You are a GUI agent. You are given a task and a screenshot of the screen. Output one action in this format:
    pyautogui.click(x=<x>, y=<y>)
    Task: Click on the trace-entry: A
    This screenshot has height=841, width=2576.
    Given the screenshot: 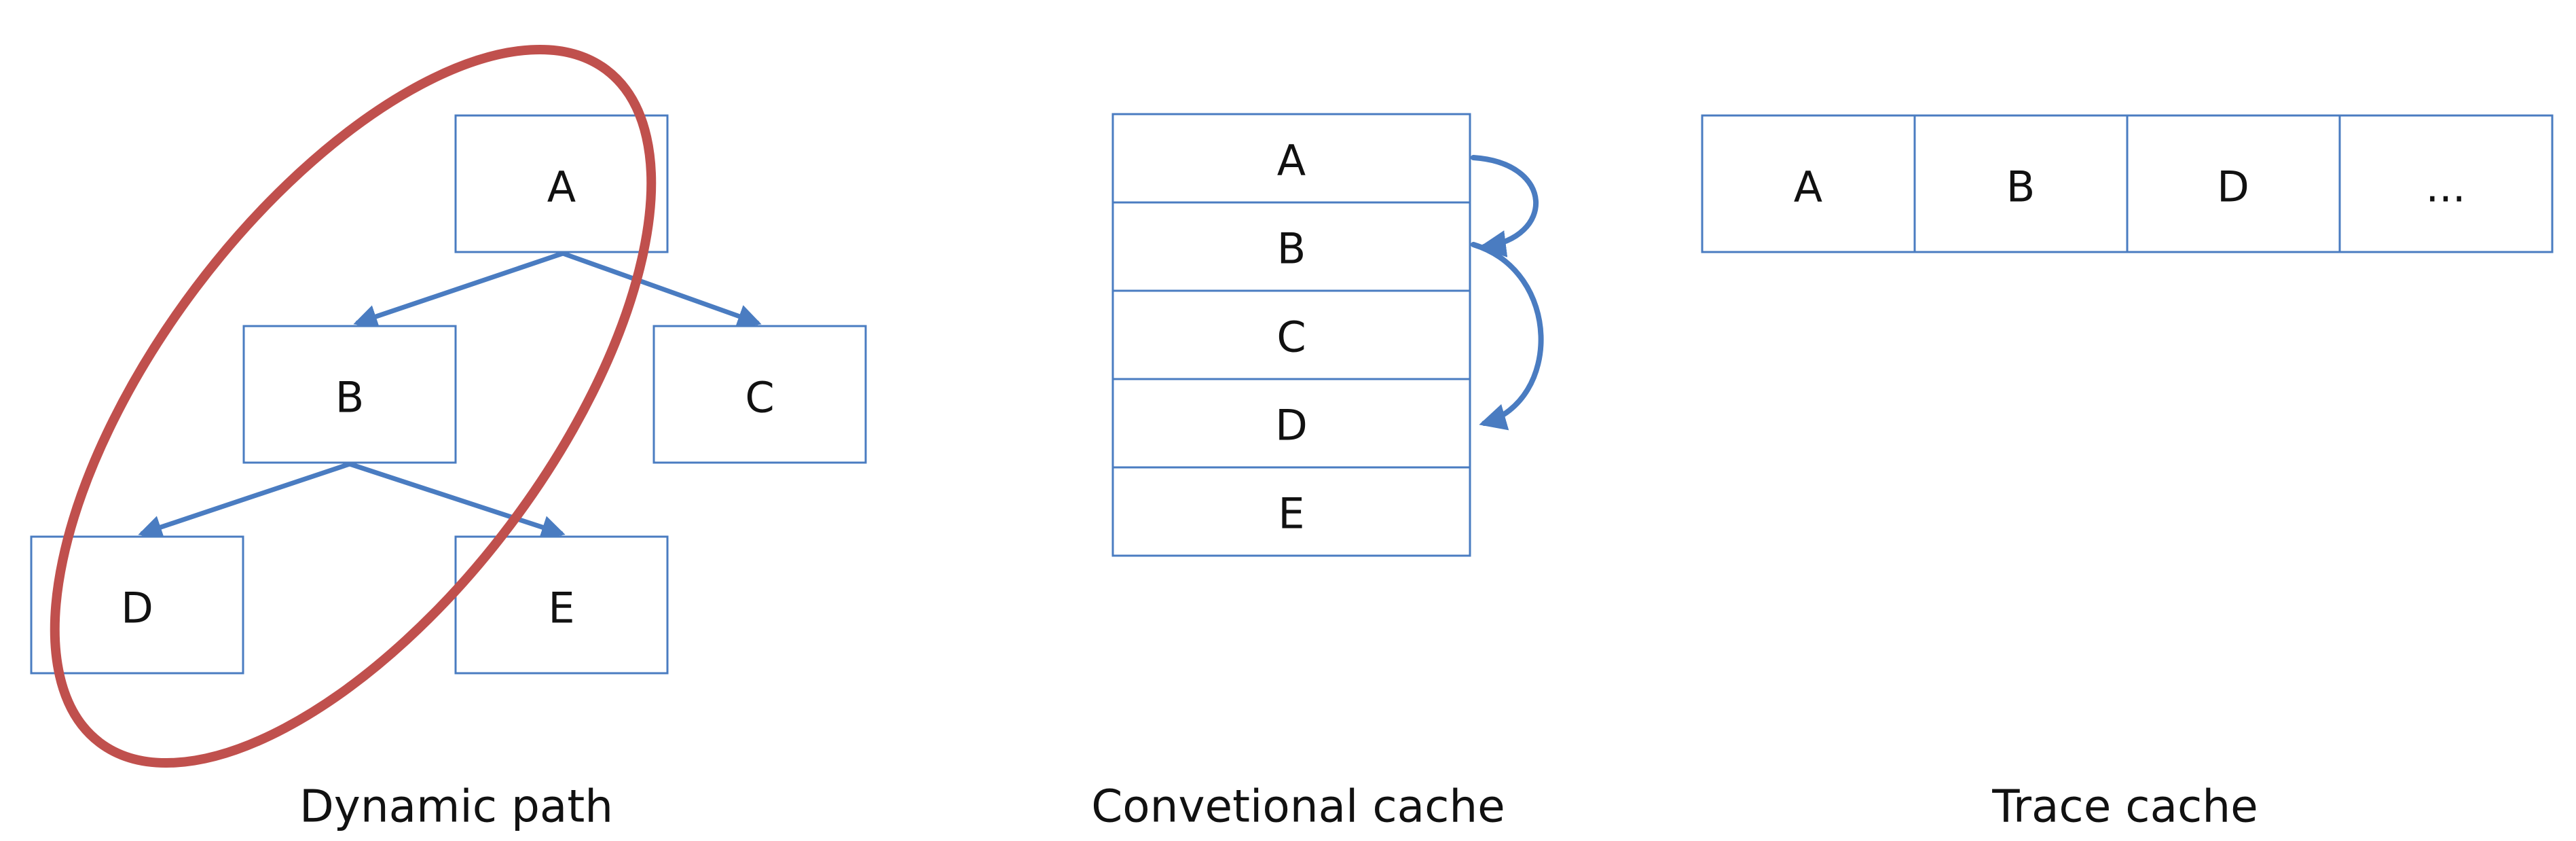 What is the action you would take?
    pyautogui.click(x=1808, y=183)
    